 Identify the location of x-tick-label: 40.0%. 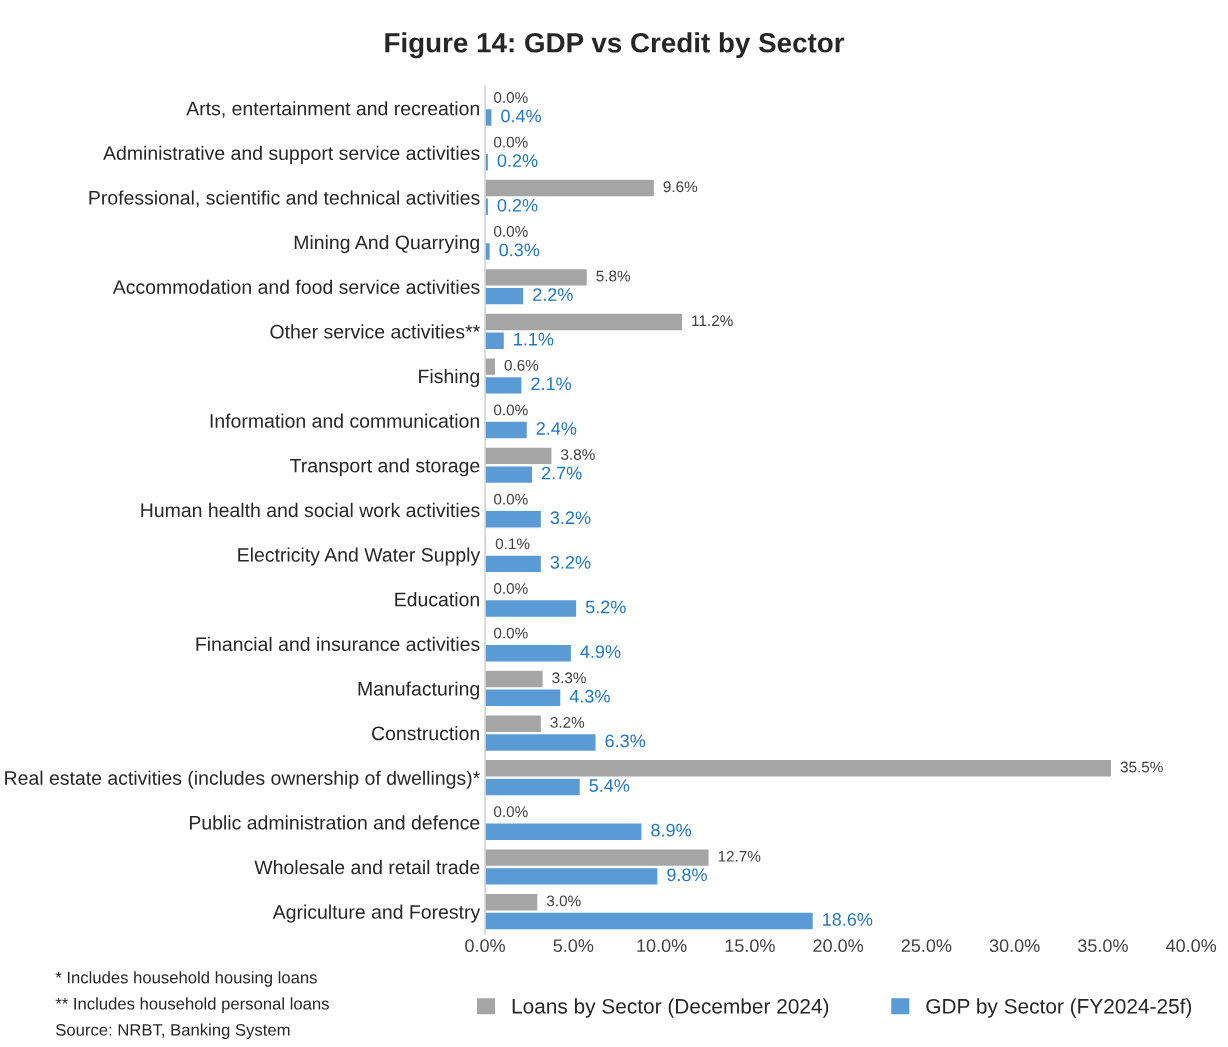
(1191, 946).